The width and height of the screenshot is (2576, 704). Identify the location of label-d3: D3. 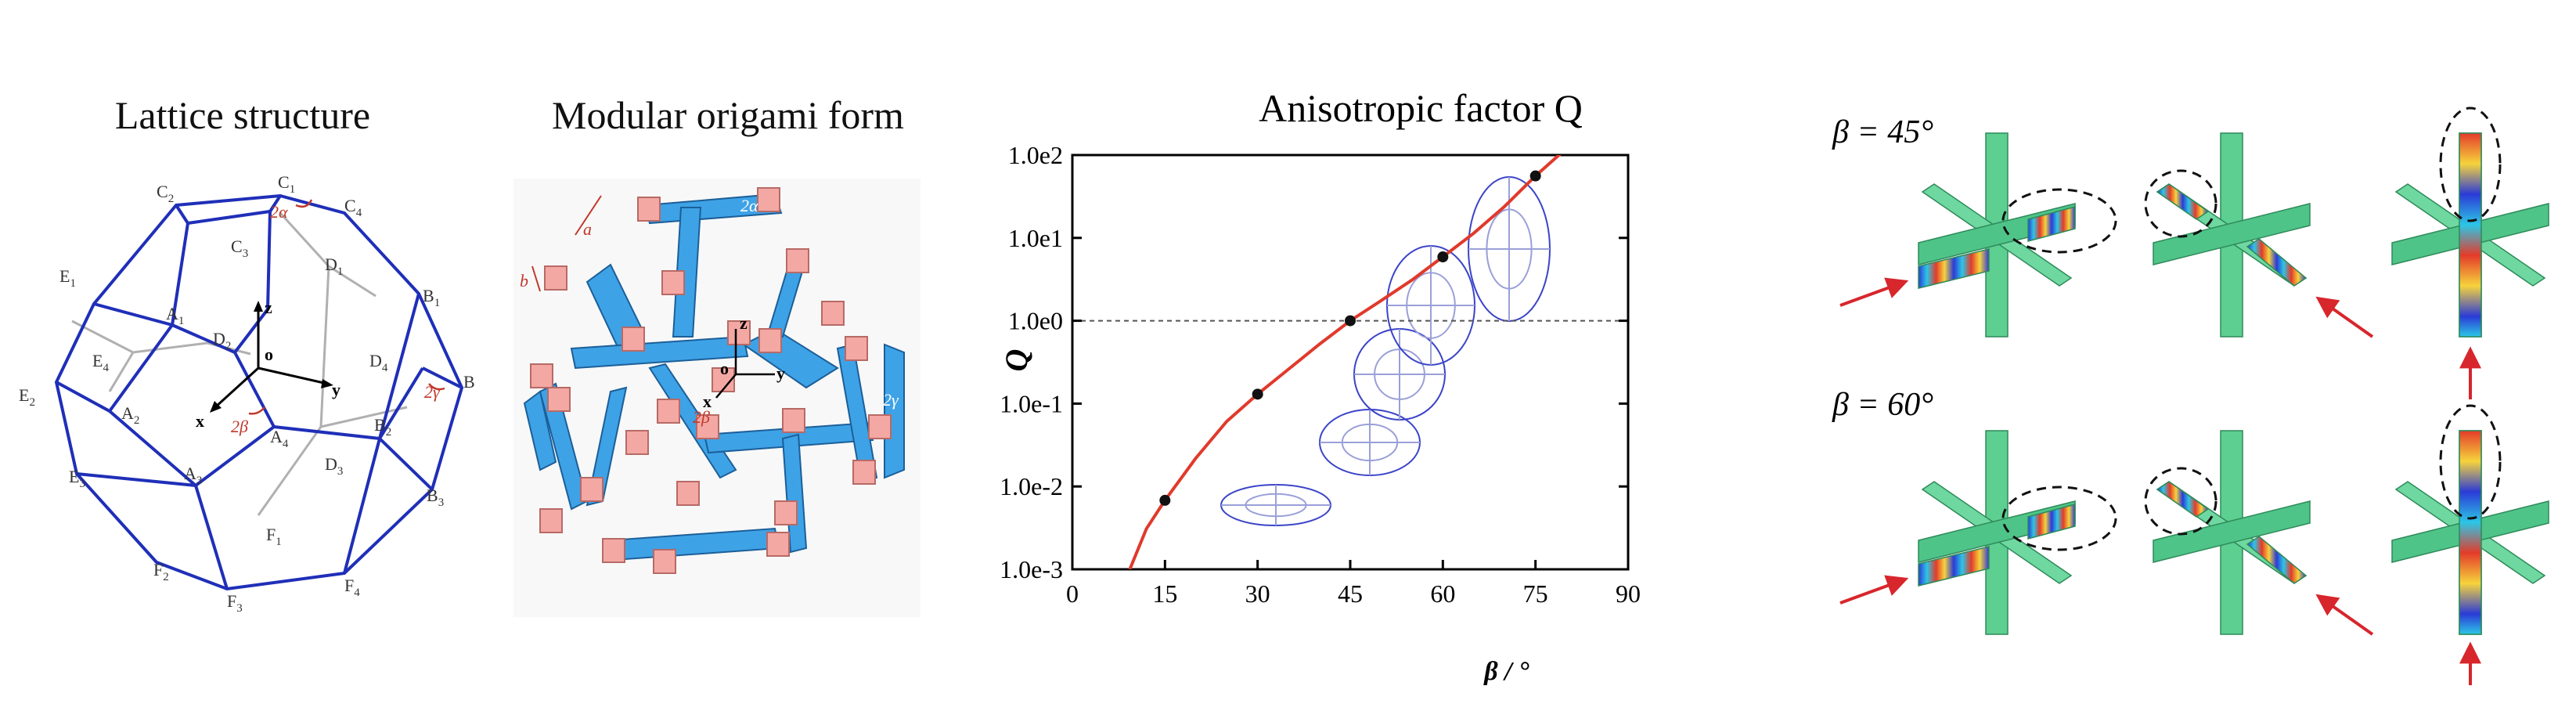
(334, 466).